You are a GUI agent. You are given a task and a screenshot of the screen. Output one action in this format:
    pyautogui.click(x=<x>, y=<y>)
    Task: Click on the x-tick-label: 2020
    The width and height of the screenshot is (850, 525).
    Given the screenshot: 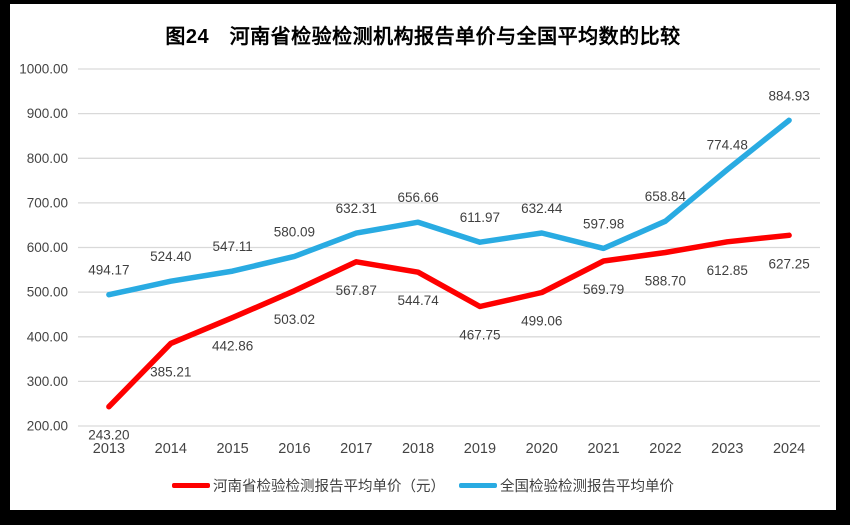 What is the action you would take?
    pyautogui.click(x=542, y=449)
    